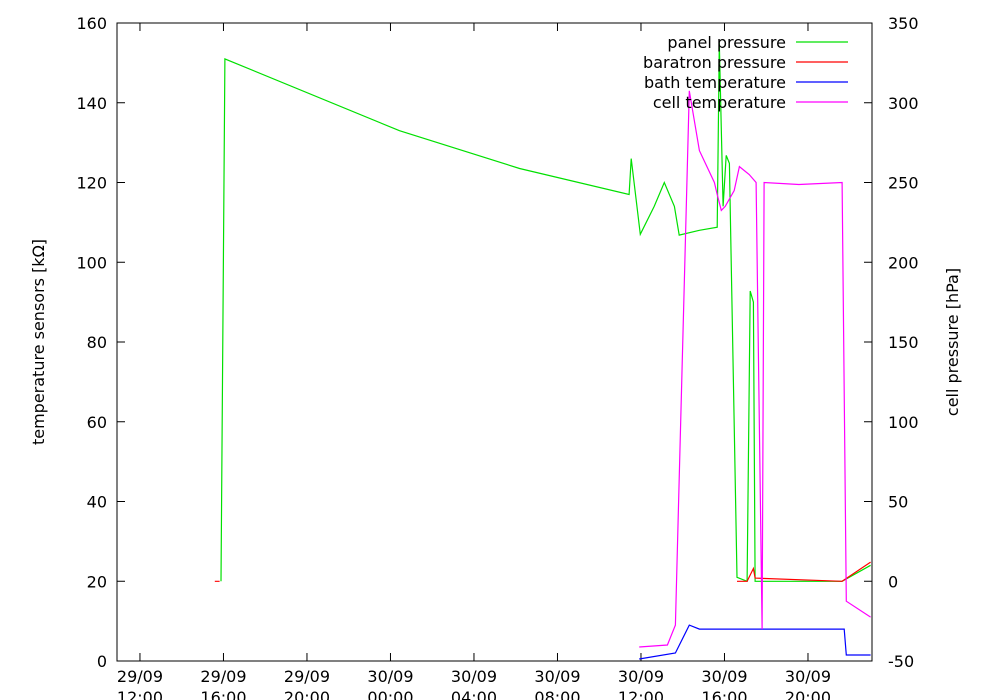 This screenshot has width=1000, height=700. I want to click on y-tick-label: 80, so click(97, 342).